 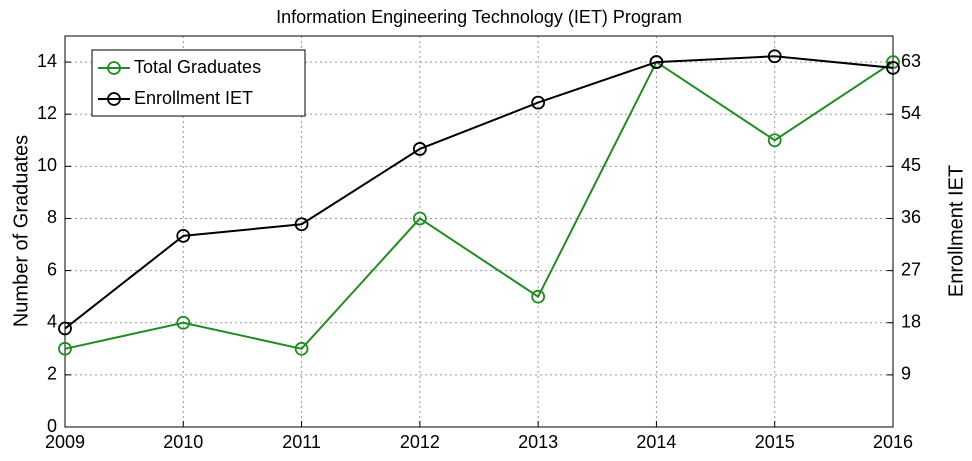 I want to click on x-tick-label: 2013, so click(x=538, y=442).